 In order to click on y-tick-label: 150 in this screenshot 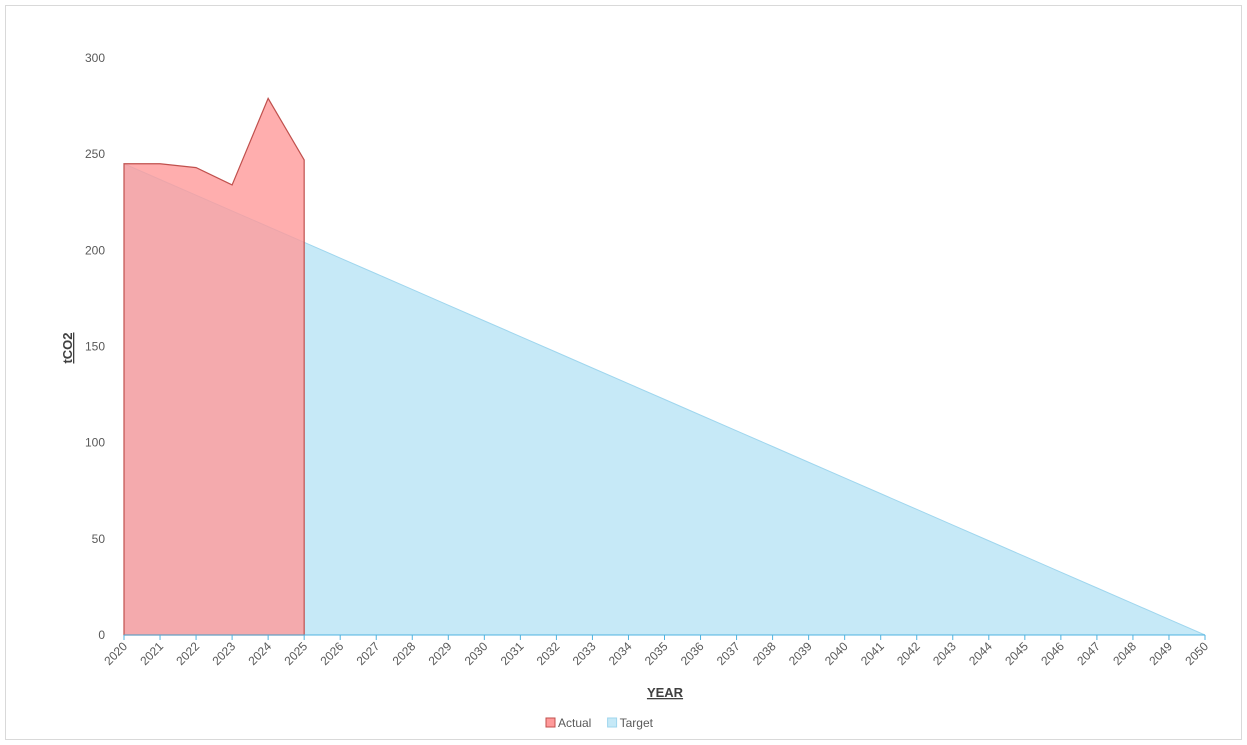, I will do `click(95, 347)`.